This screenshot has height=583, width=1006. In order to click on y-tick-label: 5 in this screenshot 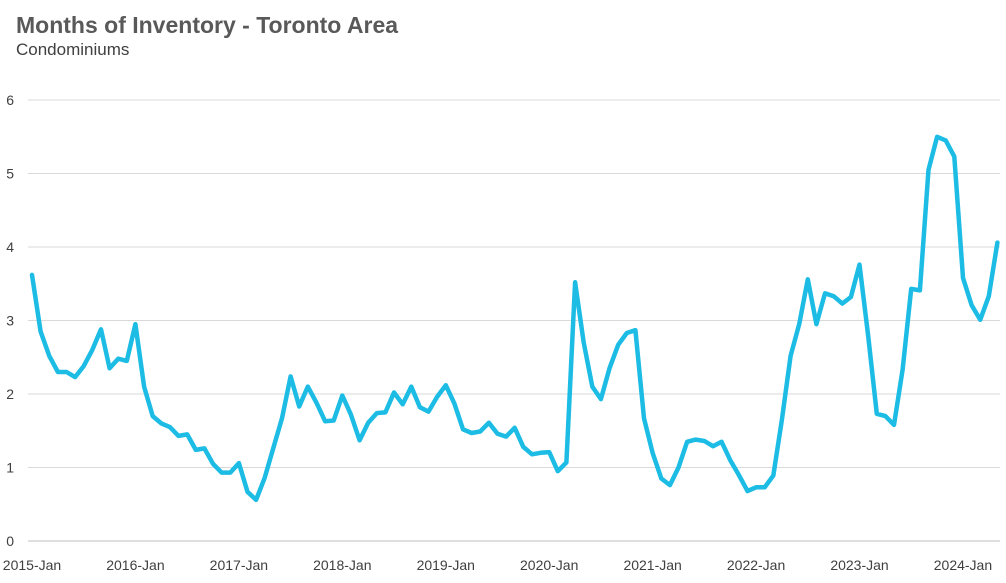, I will do `click(10, 174)`.